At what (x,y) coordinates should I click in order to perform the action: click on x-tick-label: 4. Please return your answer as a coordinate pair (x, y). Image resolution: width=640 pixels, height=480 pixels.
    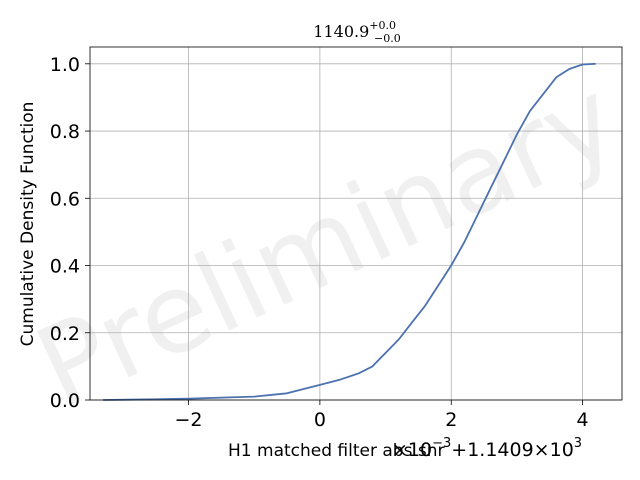
    Looking at the image, I should click on (583, 420).